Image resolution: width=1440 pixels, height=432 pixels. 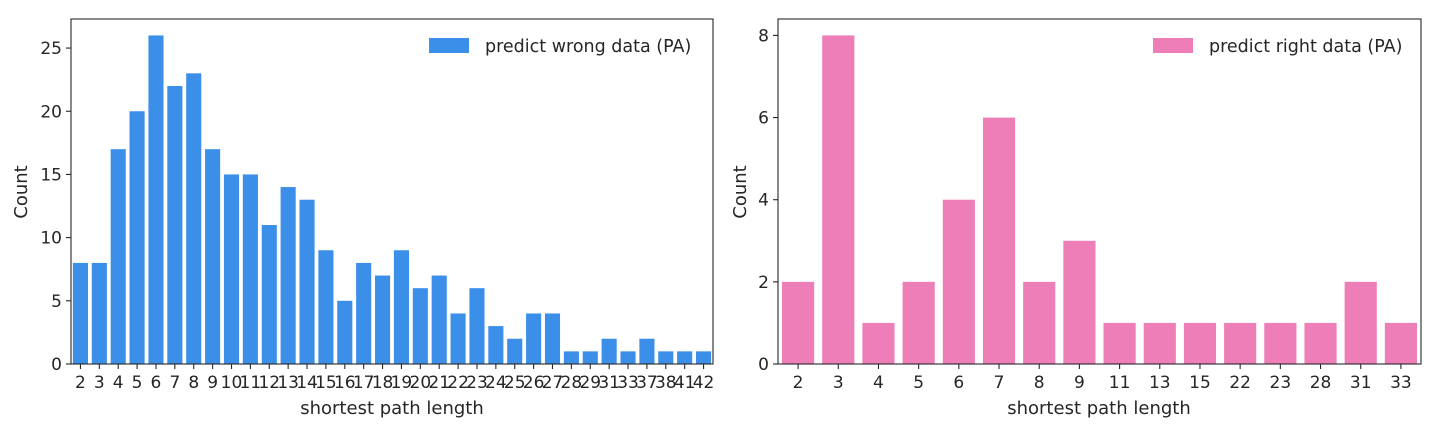 I want to click on x-tick-label: 10, so click(x=232, y=383).